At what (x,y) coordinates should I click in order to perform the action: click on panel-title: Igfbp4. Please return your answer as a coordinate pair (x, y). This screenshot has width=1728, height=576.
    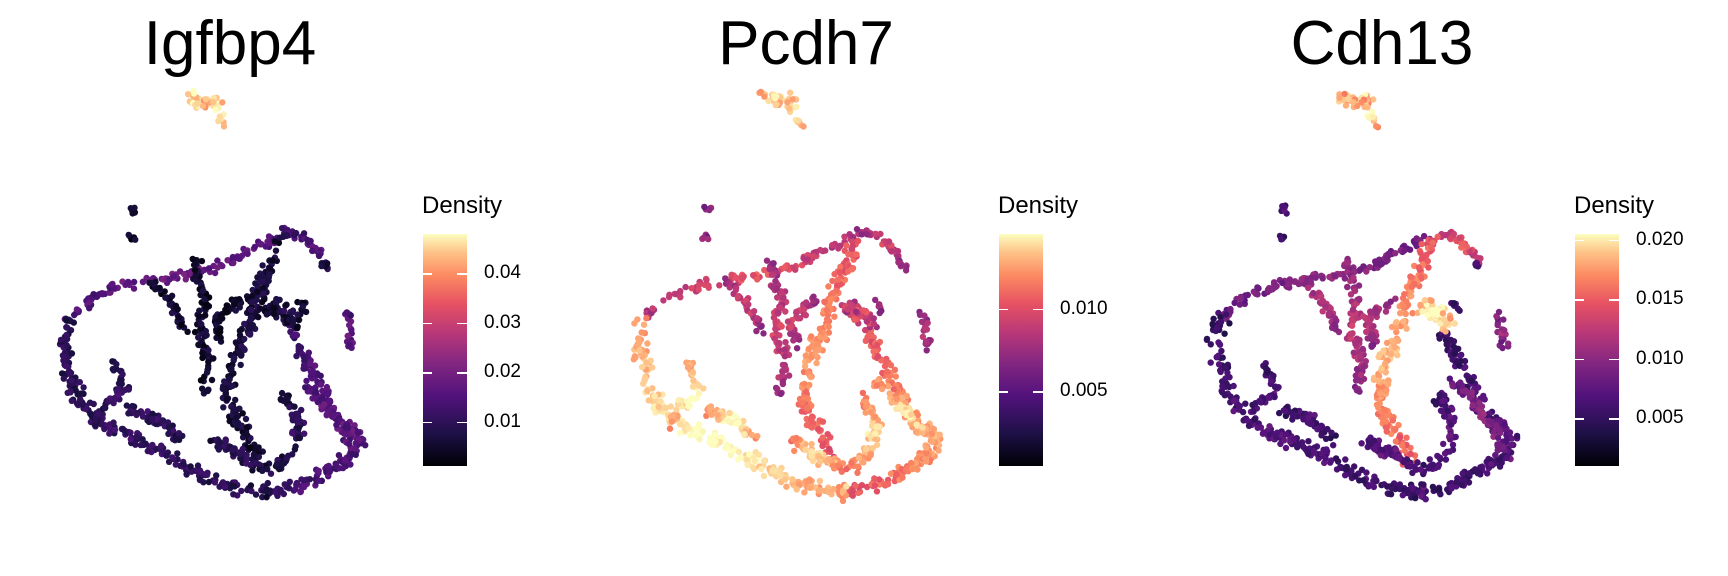
    Looking at the image, I should click on (230, 43).